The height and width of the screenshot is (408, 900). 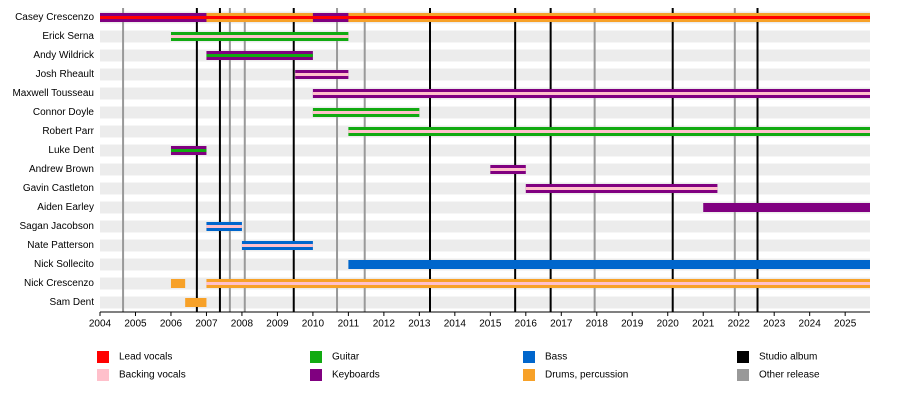 I want to click on x-tick-label: 2007, so click(x=206, y=324).